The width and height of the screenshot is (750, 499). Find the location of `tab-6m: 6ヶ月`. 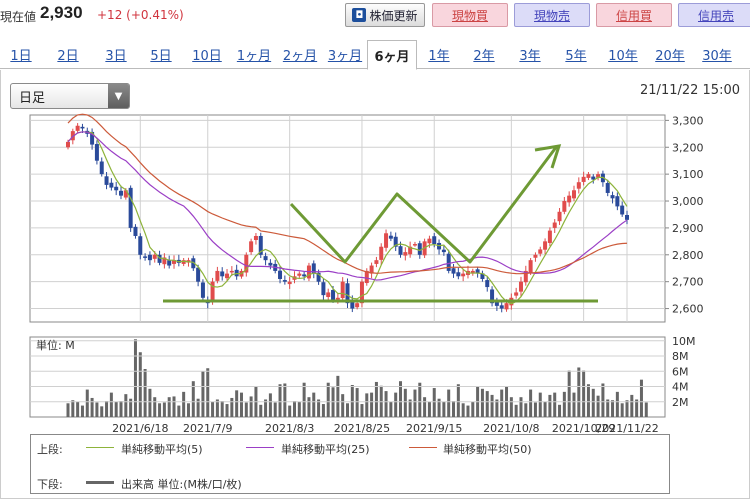

tab-6m: 6ヶ月 is located at coordinates (392, 55).